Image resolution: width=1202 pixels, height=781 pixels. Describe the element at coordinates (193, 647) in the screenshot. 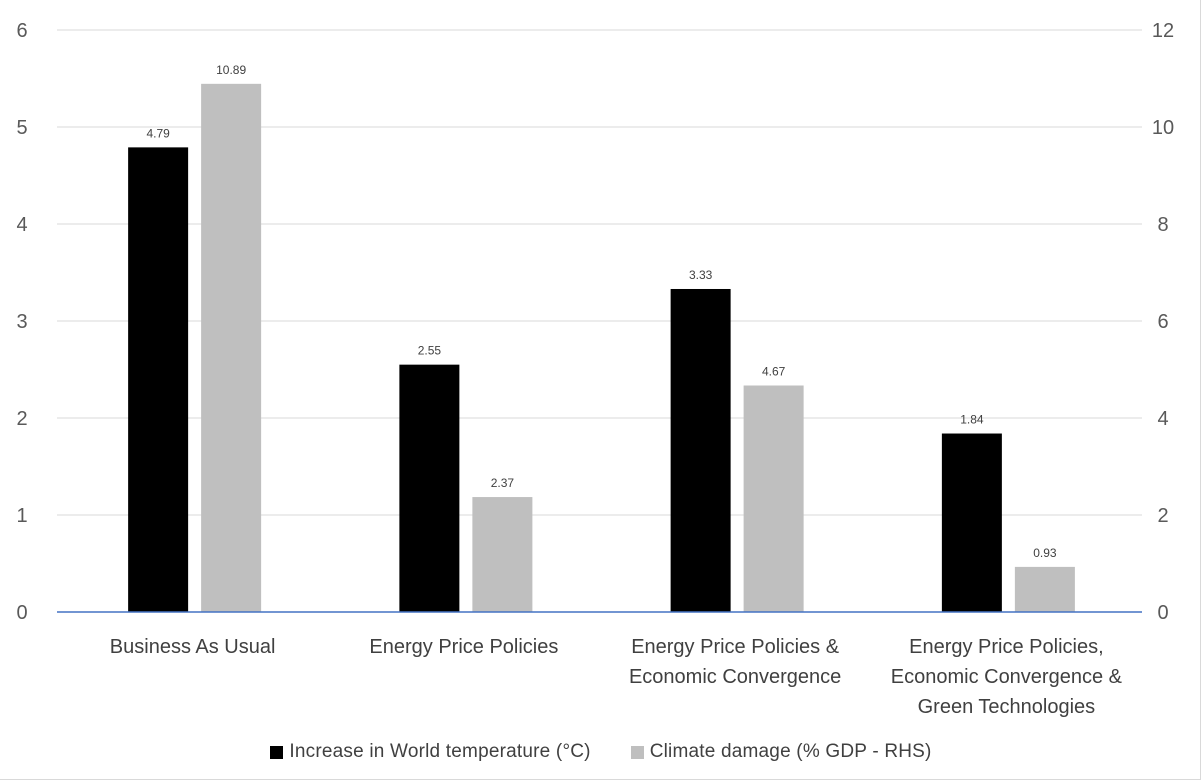

I see `category-label: Business As Usual` at that location.